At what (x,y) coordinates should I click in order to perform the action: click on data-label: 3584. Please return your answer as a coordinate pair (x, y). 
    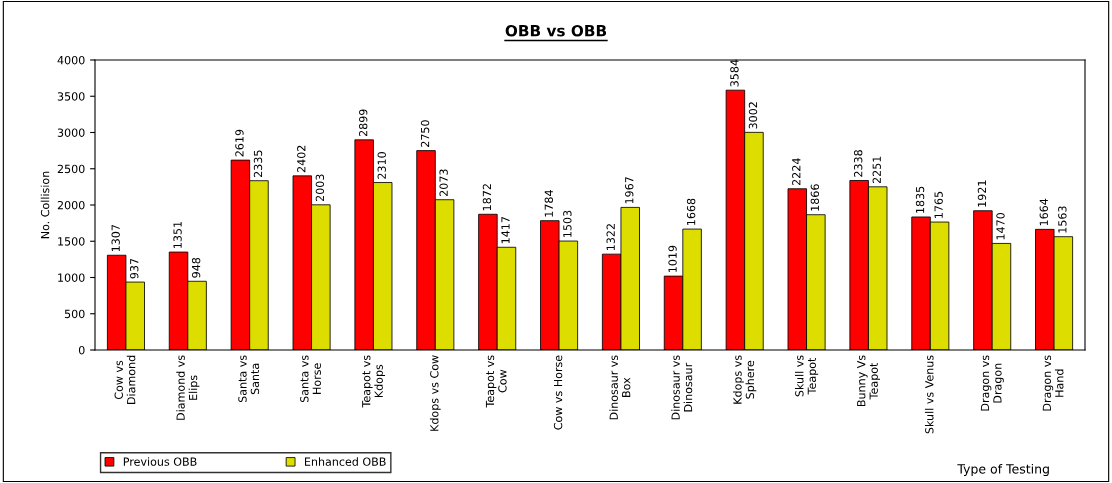
    Looking at the image, I should click on (734, 73).